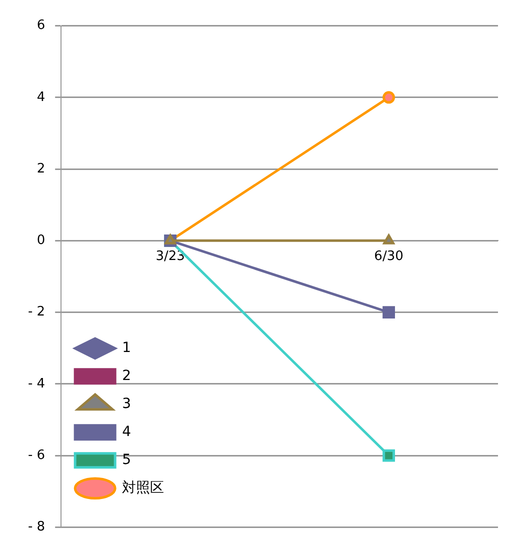 This screenshot has height=553, width=526. What do you see at coordinates (41, 240) in the screenshot?
I see `y-tick-label: 0` at bounding box center [41, 240].